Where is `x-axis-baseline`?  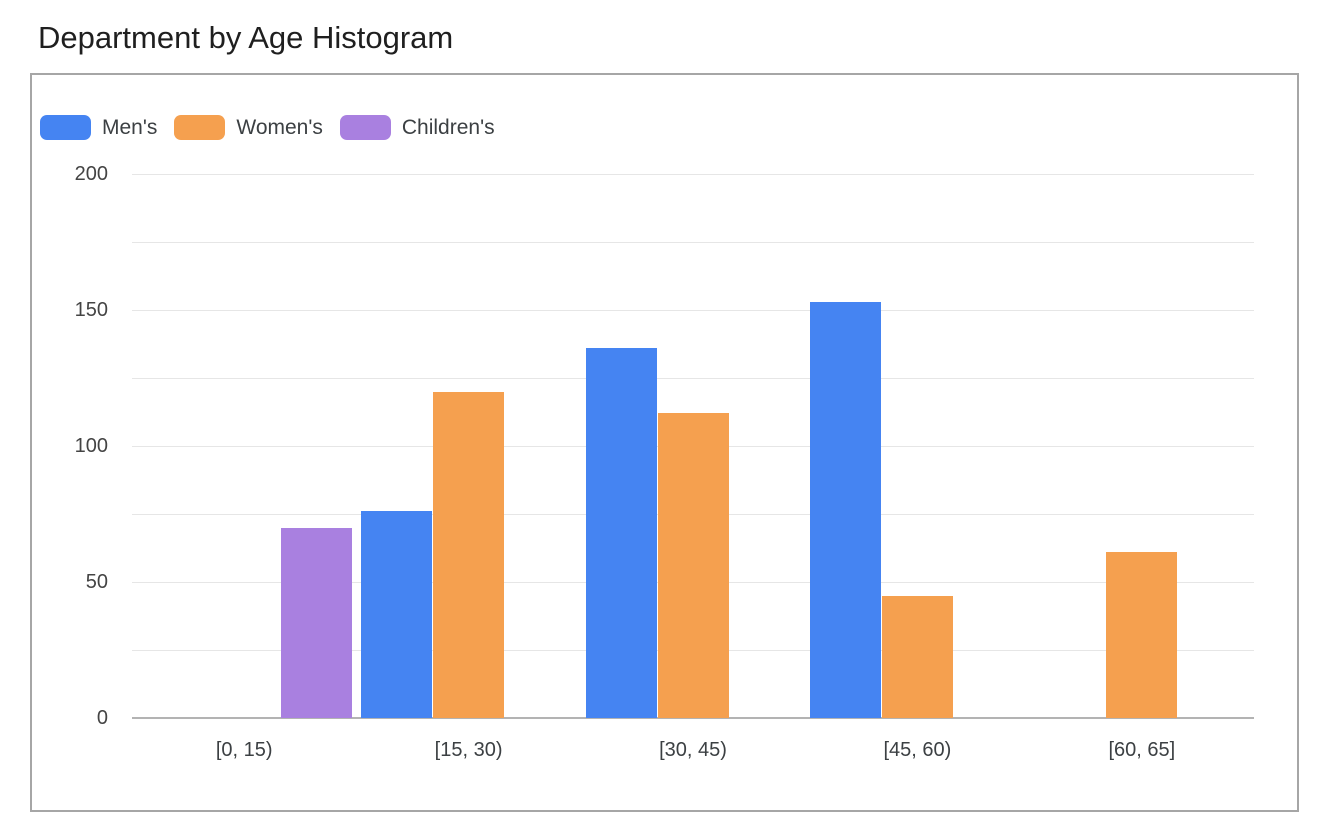
x-axis-baseline is located at coordinates (693, 718).